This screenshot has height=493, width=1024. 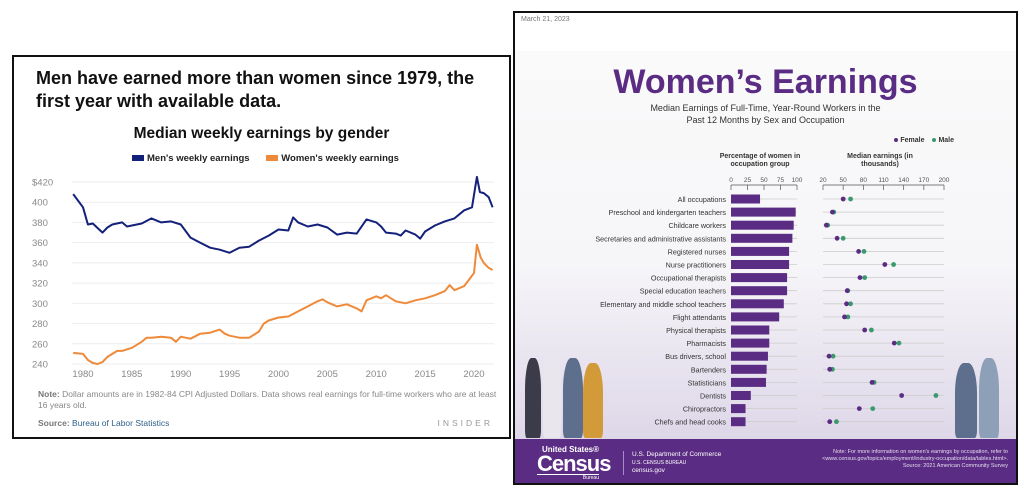 I want to click on note-label: Note:, so click(x=49, y=394).